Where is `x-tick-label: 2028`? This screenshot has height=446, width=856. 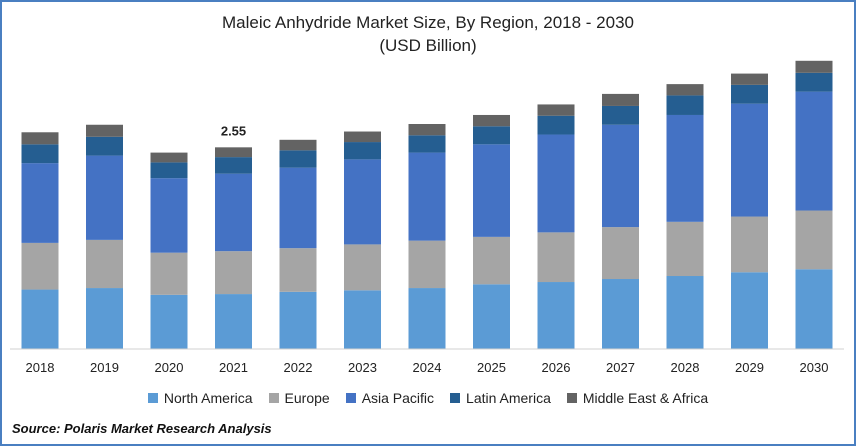
x-tick-label: 2028 is located at coordinates (685, 367).